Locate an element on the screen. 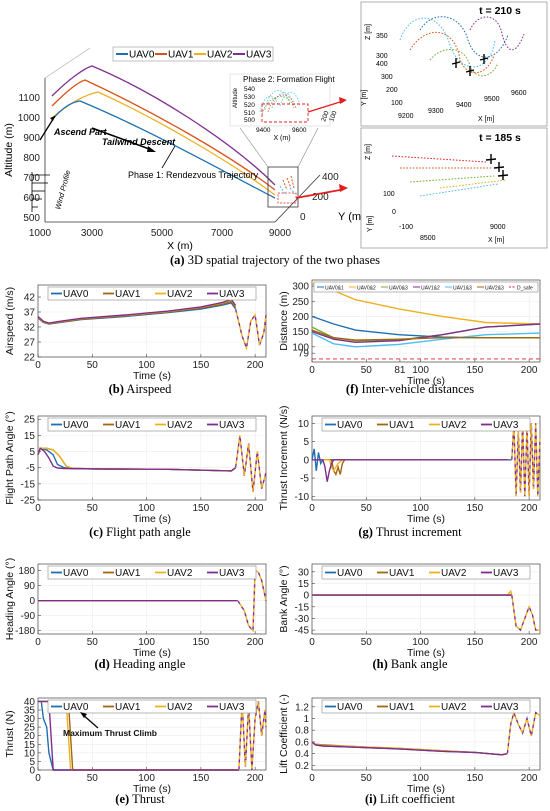 The height and width of the screenshot is (811, 550). legend-label: UAV1 is located at coordinates (128, 294).